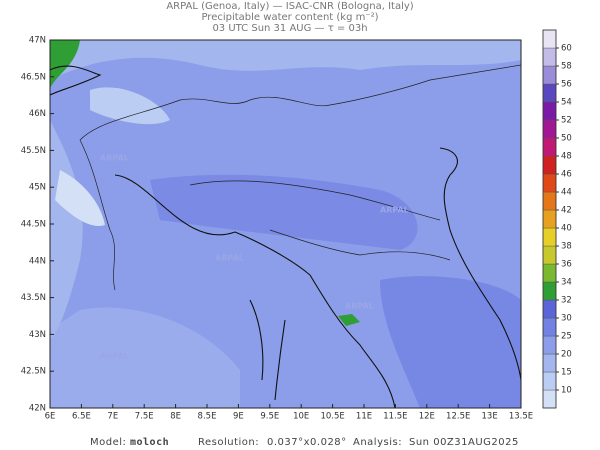  Describe the element at coordinates (37, 41) in the screenshot. I see `lat-label: 47N` at that location.